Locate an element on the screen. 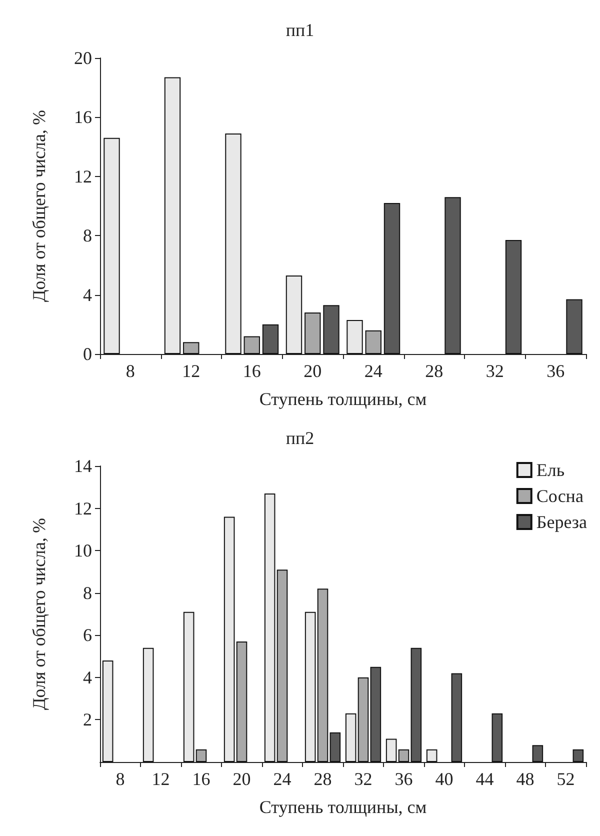 Image resolution: width=600 pixels, height=836 pixels. chart-title: пп1 is located at coordinates (300, 30).